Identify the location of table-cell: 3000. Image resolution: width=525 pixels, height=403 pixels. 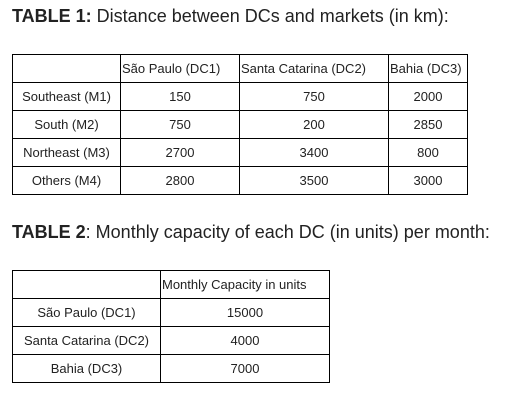
(428, 180).